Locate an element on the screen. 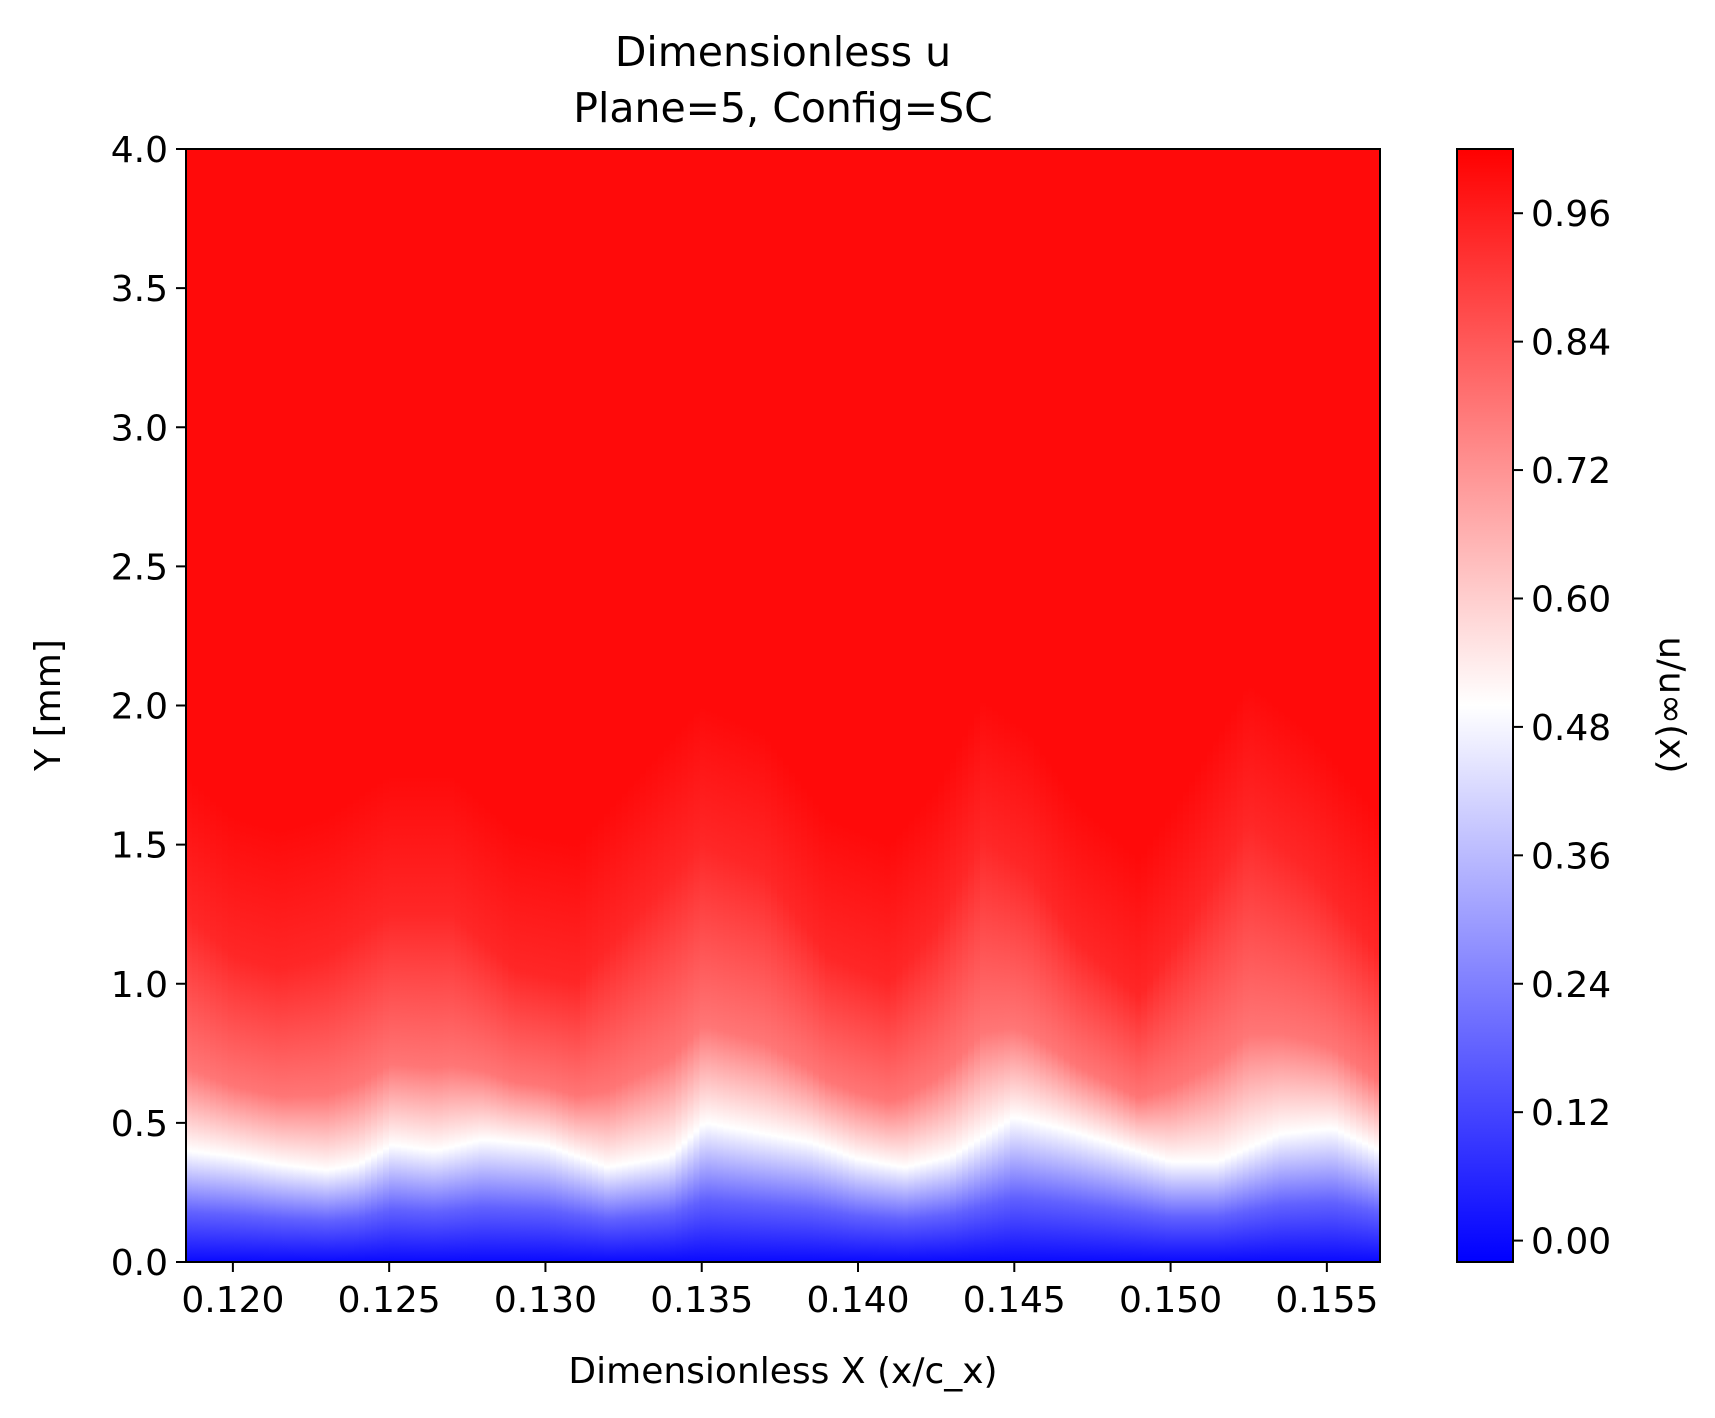  y-tick-label: 0.5 is located at coordinates (139, 1124).